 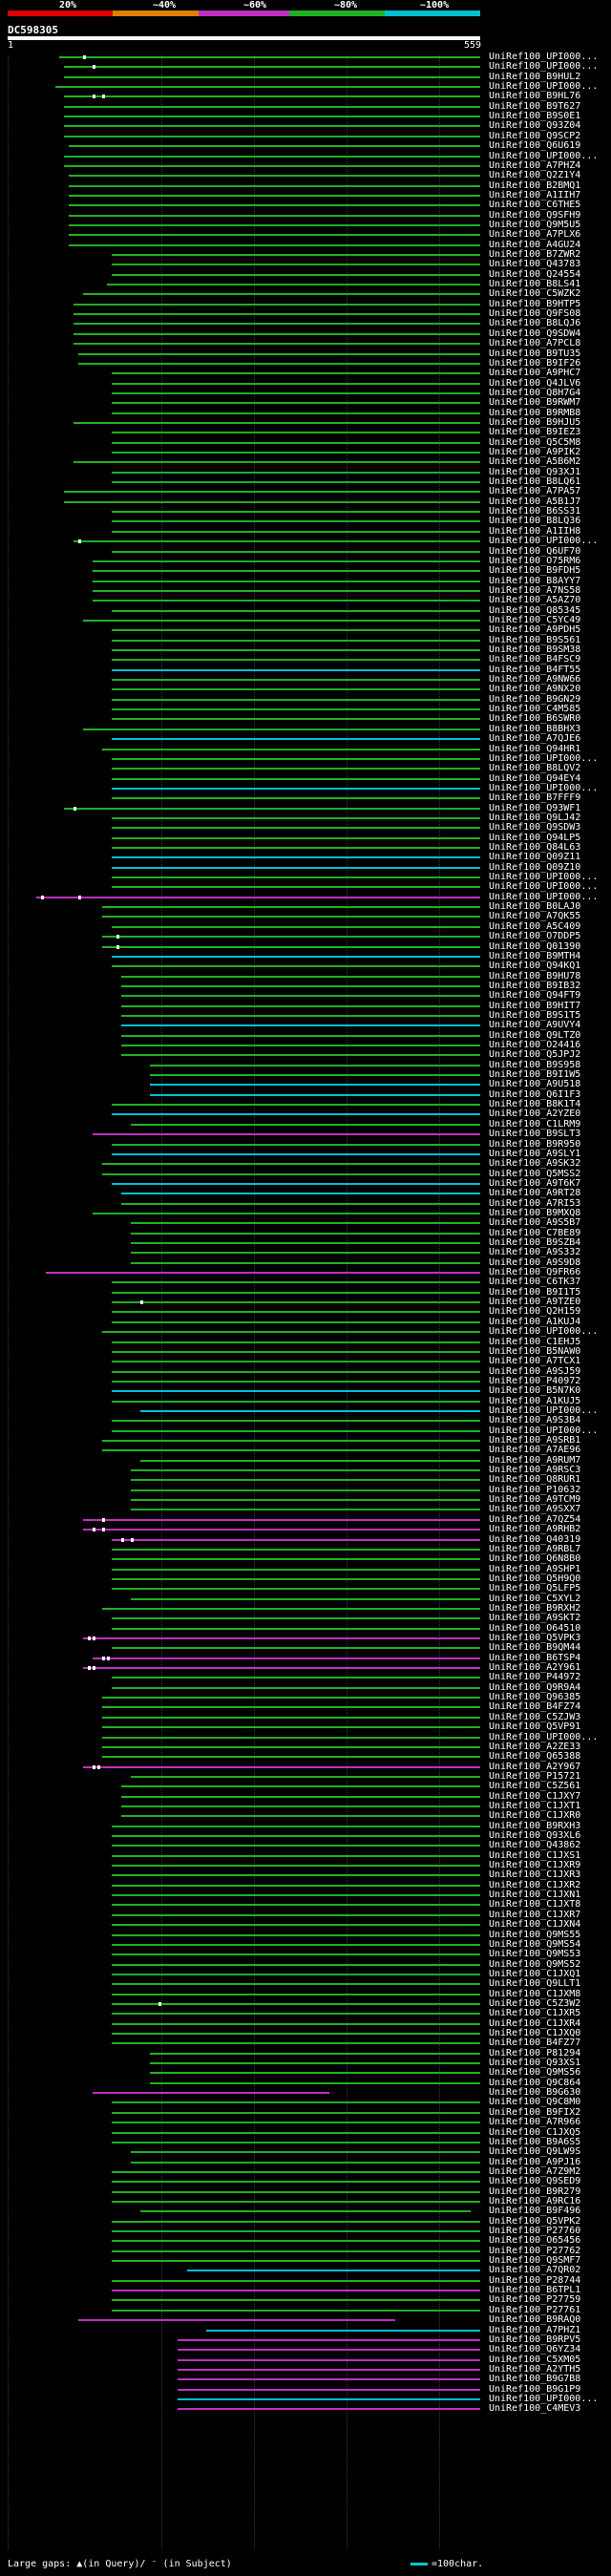 What do you see at coordinates (535, 2171) in the screenshot?
I see `hit-label: UniRef100_A7Z9M2` at bounding box center [535, 2171].